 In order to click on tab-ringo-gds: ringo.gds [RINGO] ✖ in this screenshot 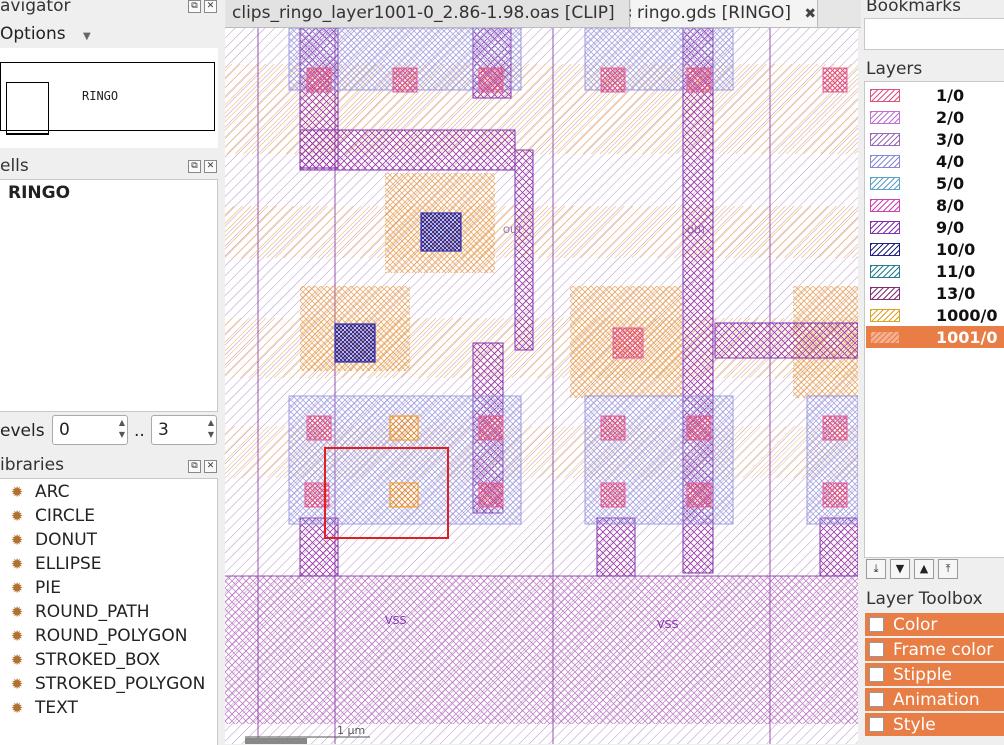, I will do `click(724, 13)`.